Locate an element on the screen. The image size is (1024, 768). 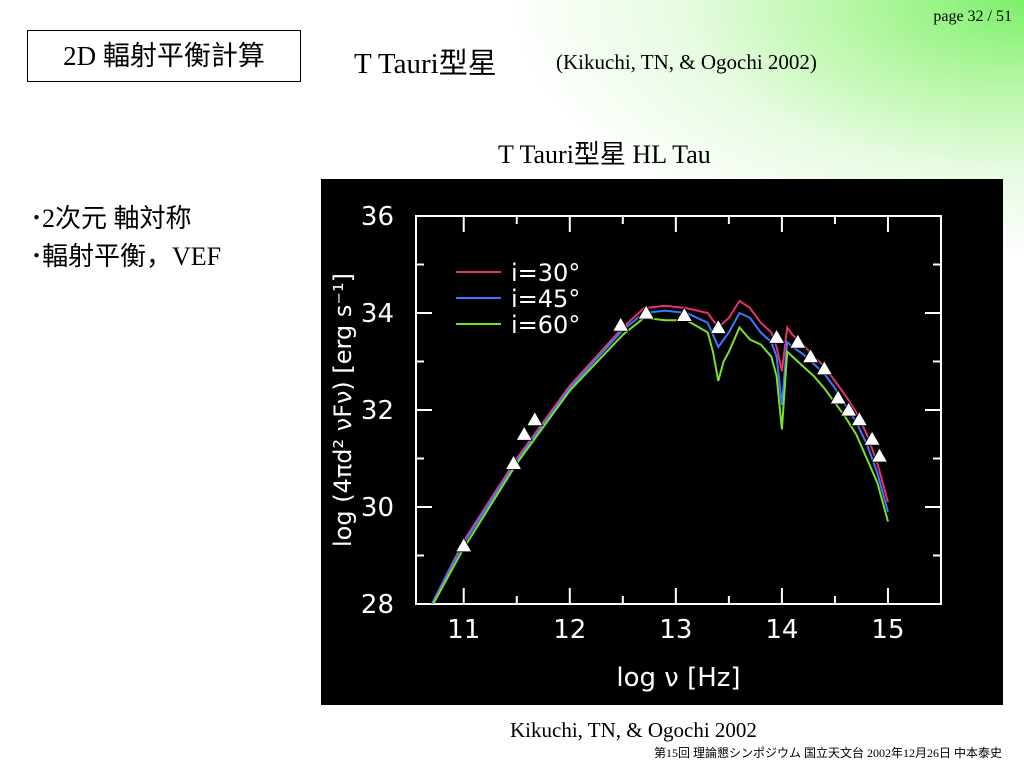
main-title: T Tauri型星 is located at coordinates (425, 64).